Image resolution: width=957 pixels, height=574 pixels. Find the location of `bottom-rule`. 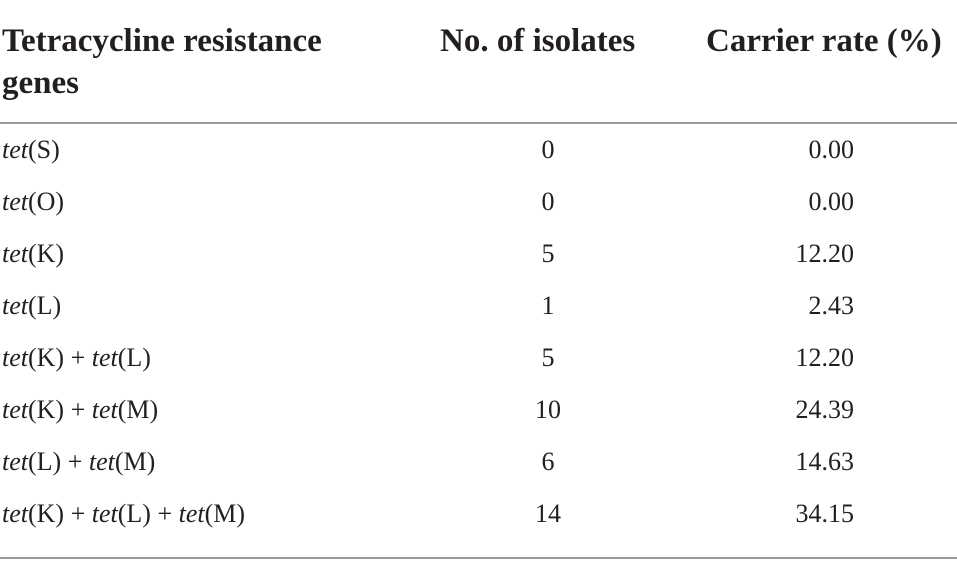

bottom-rule is located at coordinates (478, 558).